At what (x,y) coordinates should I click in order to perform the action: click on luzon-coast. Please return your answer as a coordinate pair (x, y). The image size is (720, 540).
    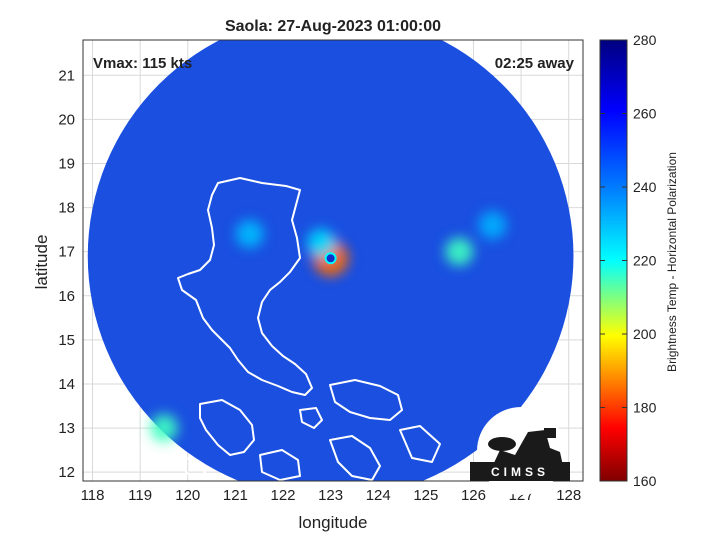
    Looking at the image, I should click on (245, 286).